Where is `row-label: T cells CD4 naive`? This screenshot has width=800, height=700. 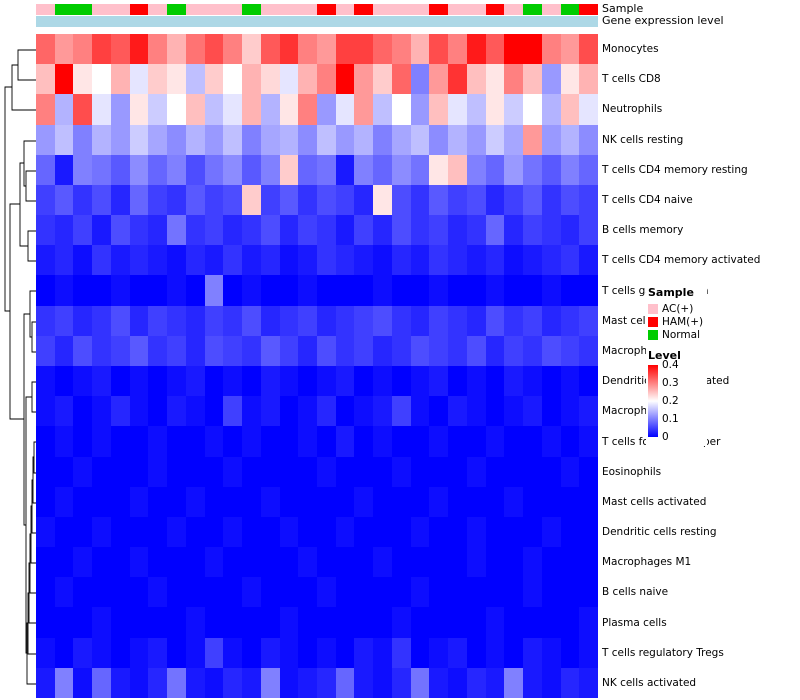
row-label: T cells CD4 naive is located at coordinates (647, 200).